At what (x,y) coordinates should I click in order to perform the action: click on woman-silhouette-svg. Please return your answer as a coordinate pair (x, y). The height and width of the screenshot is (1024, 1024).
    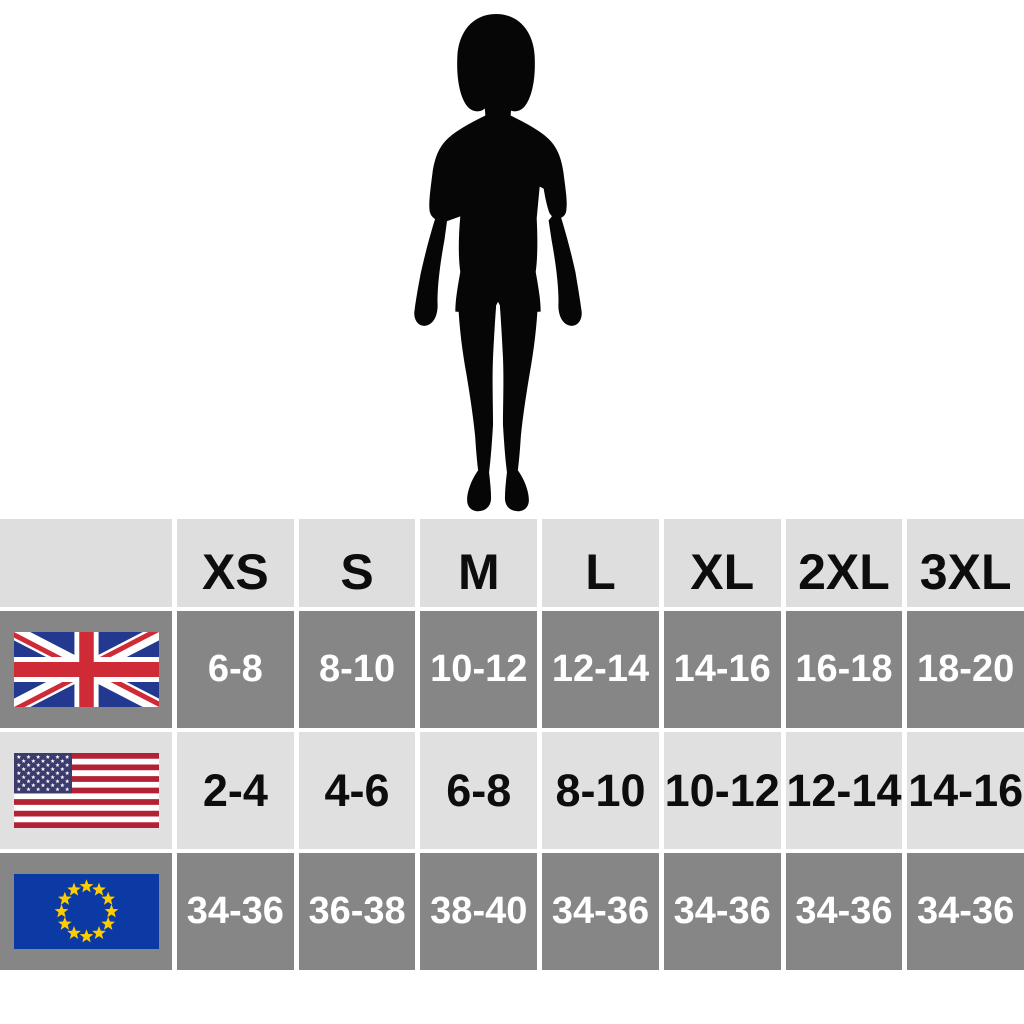
    Looking at the image, I should click on (498, 262).